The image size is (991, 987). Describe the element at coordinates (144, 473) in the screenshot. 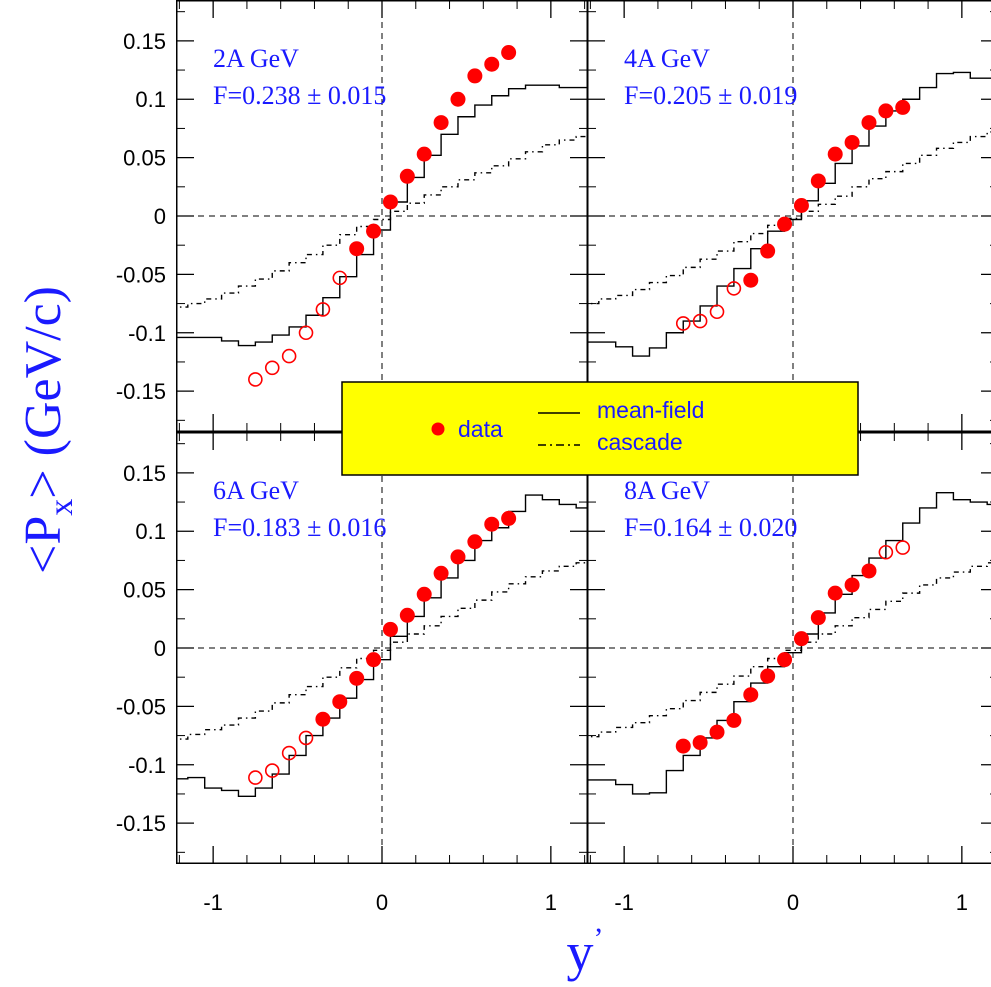

I see `y-tick-label: 0.15` at that location.